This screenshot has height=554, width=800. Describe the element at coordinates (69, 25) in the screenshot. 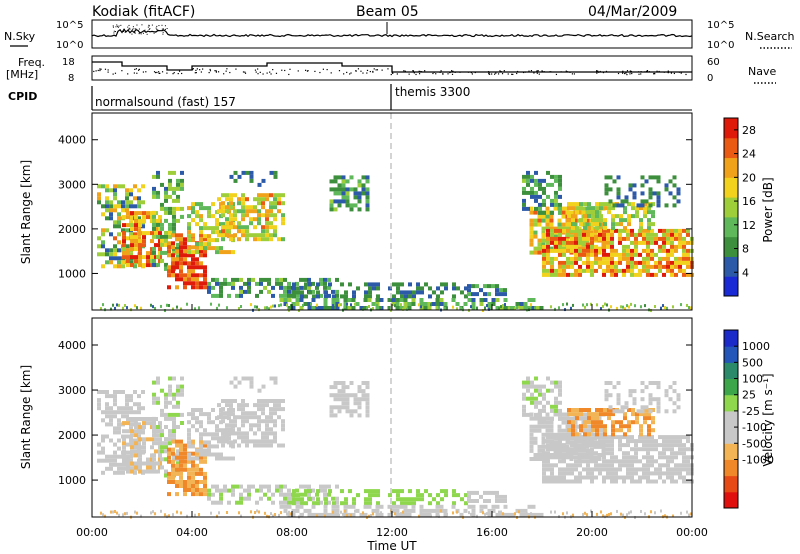

I see `nsky-tick-top: 10^5` at that location.